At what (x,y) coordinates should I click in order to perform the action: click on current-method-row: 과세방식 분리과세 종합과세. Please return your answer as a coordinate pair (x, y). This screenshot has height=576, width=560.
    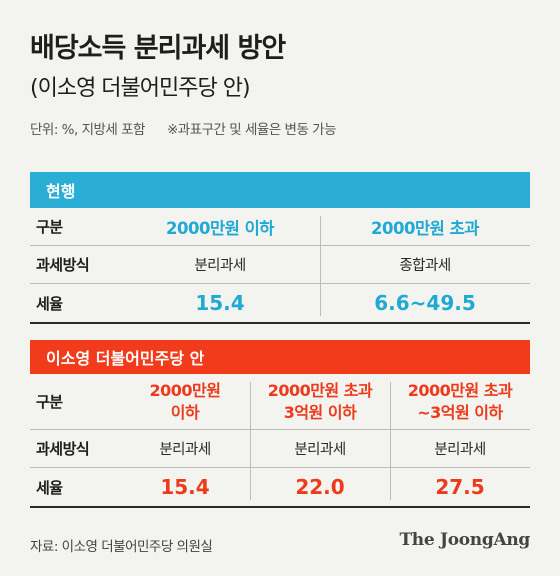
    Looking at the image, I should click on (280, 265).